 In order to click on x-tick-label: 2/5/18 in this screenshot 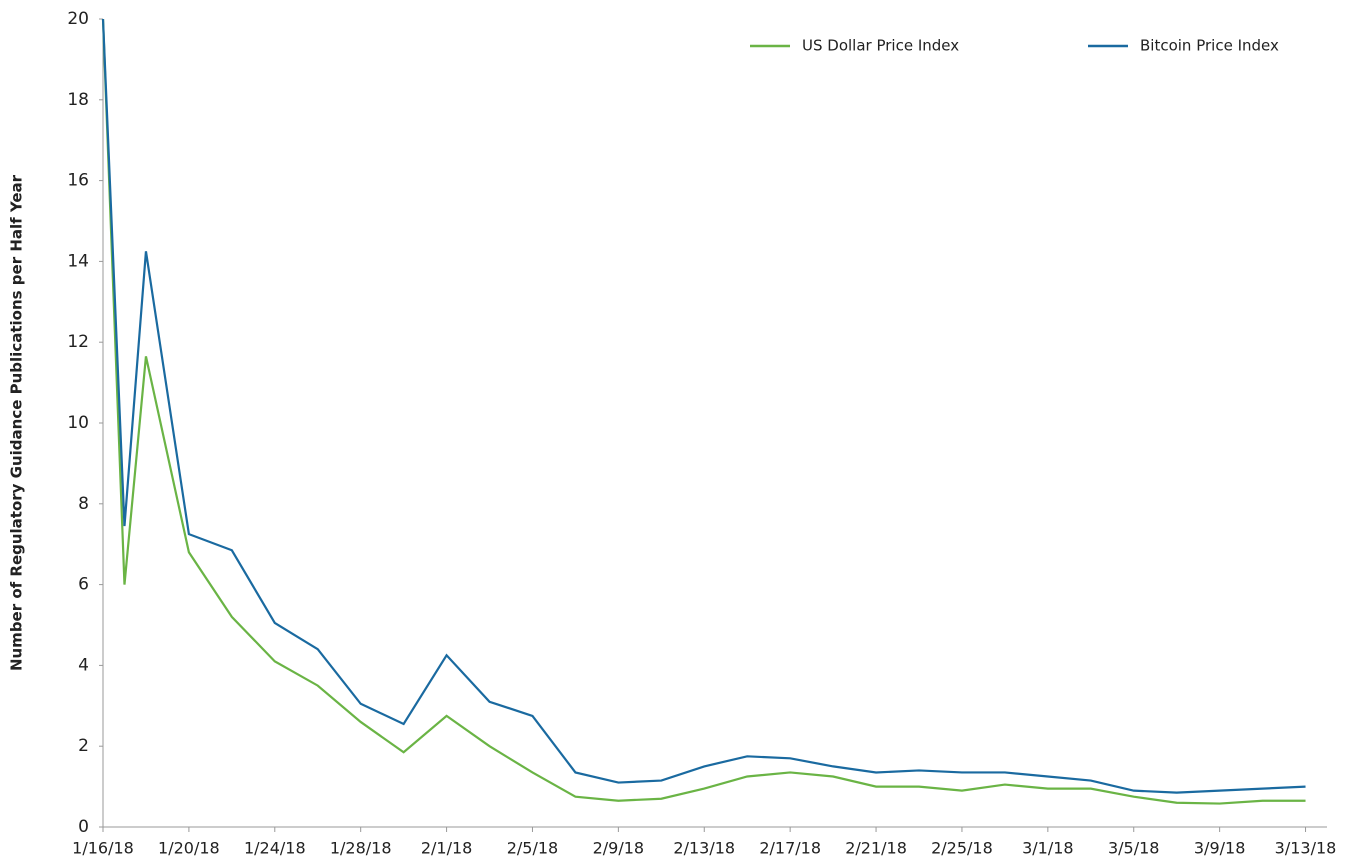, I will do `click(533, 848)`.